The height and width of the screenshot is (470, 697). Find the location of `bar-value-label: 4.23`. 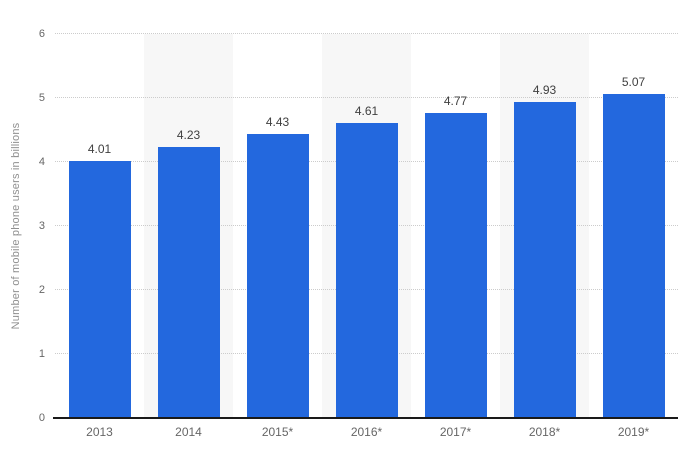

bar-value-label: 4.23 is located at coordinates (188, 135).